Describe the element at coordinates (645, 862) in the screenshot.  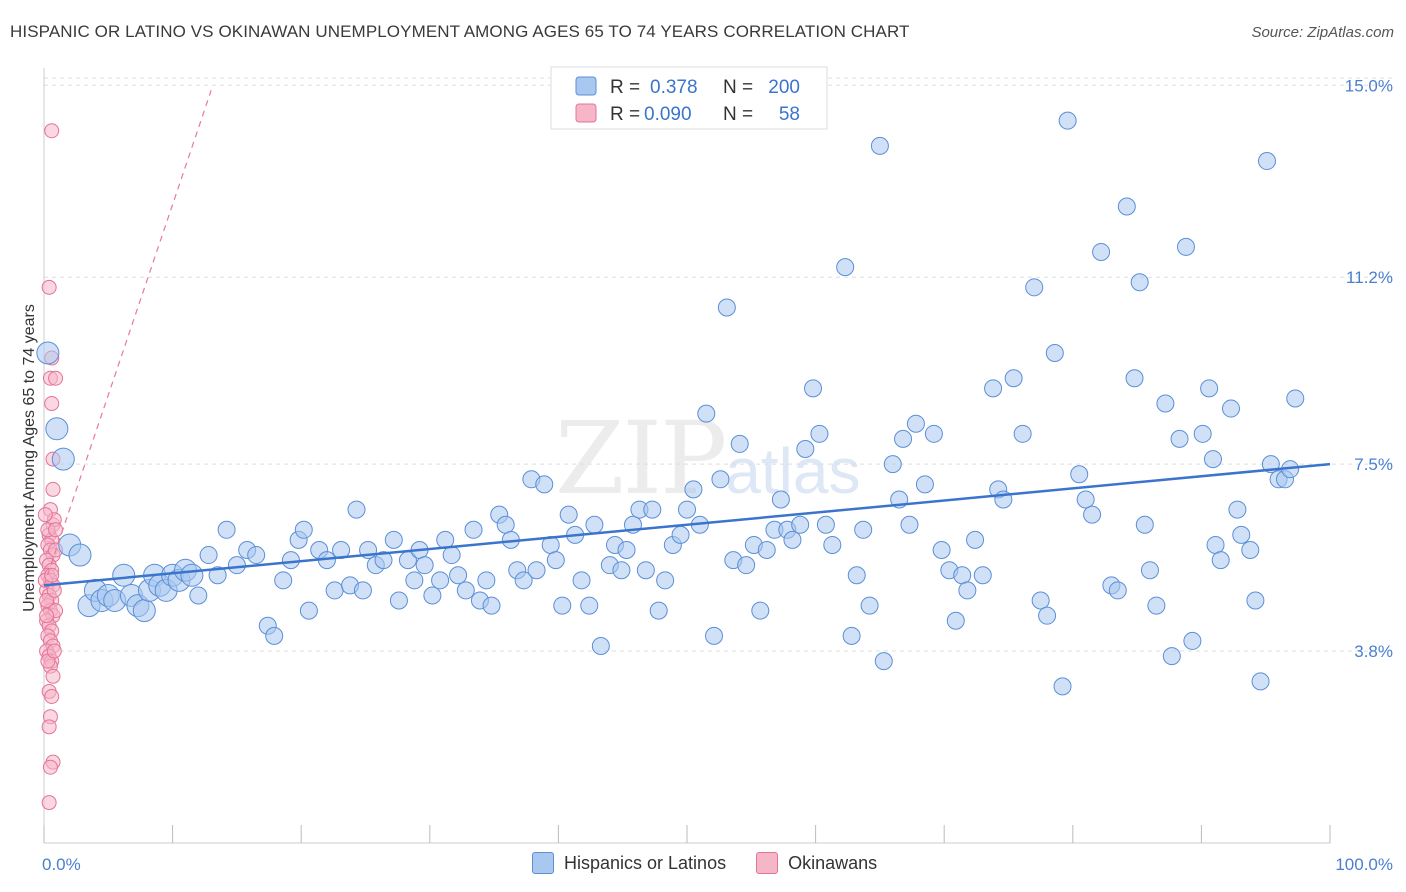
I see `legend-label-hispanics: Hispanics or Latinos` at that location.